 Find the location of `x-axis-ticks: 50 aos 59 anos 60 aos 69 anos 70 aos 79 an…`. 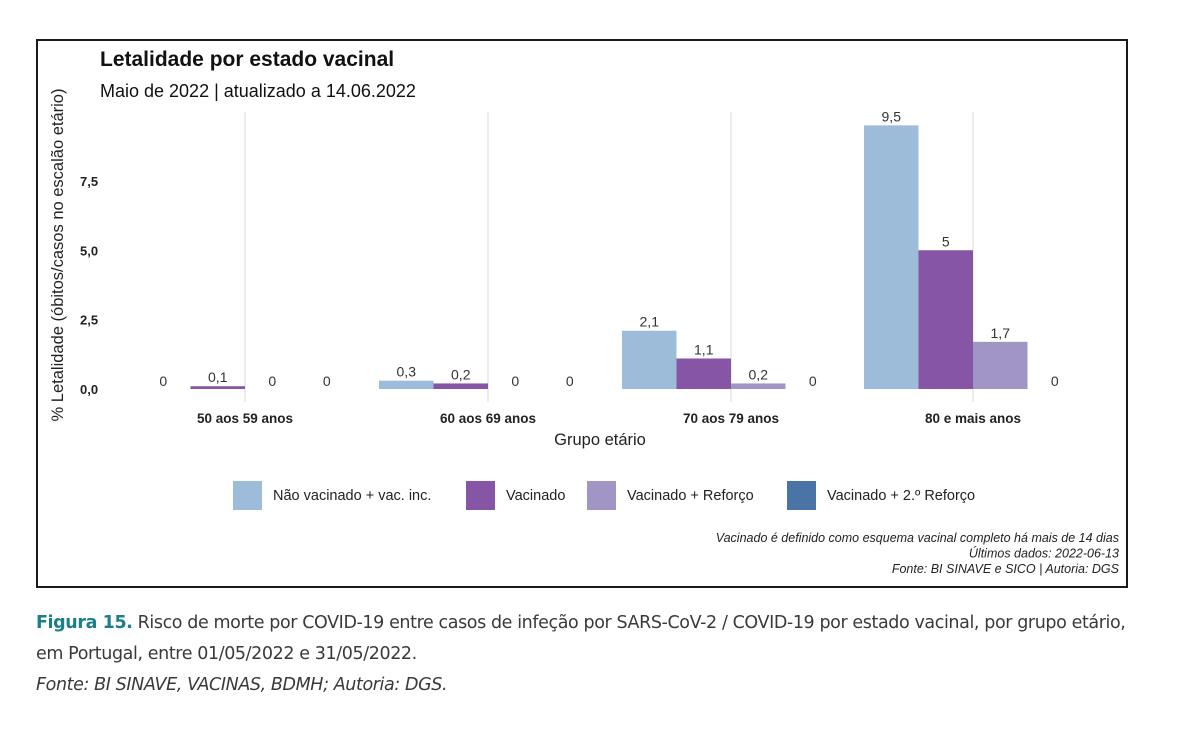

x-axis-ticks: 50 aos 59 anos 60 aos 69 anos 70 aos 79 an… is located at coordinates (609, 418).